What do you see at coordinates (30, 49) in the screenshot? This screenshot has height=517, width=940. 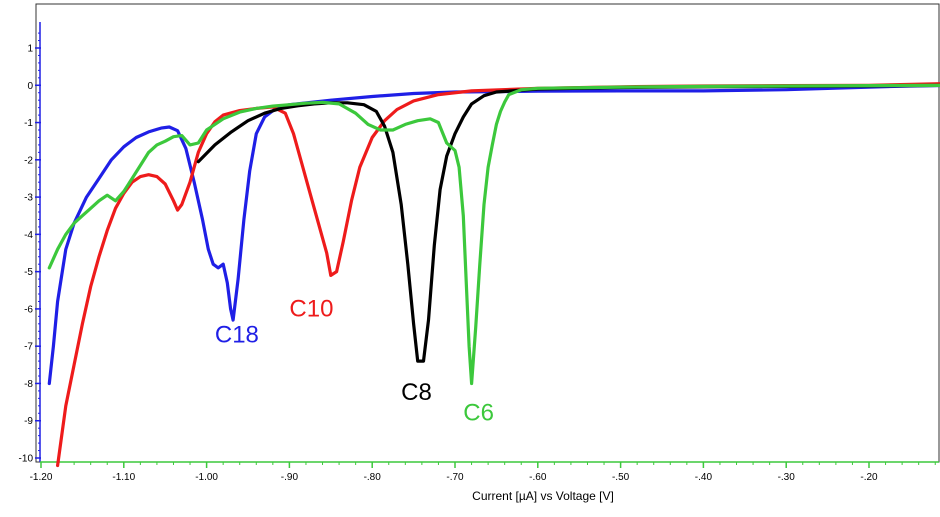 I see `y-tick-label: 1` at bounding box center [30, 49].